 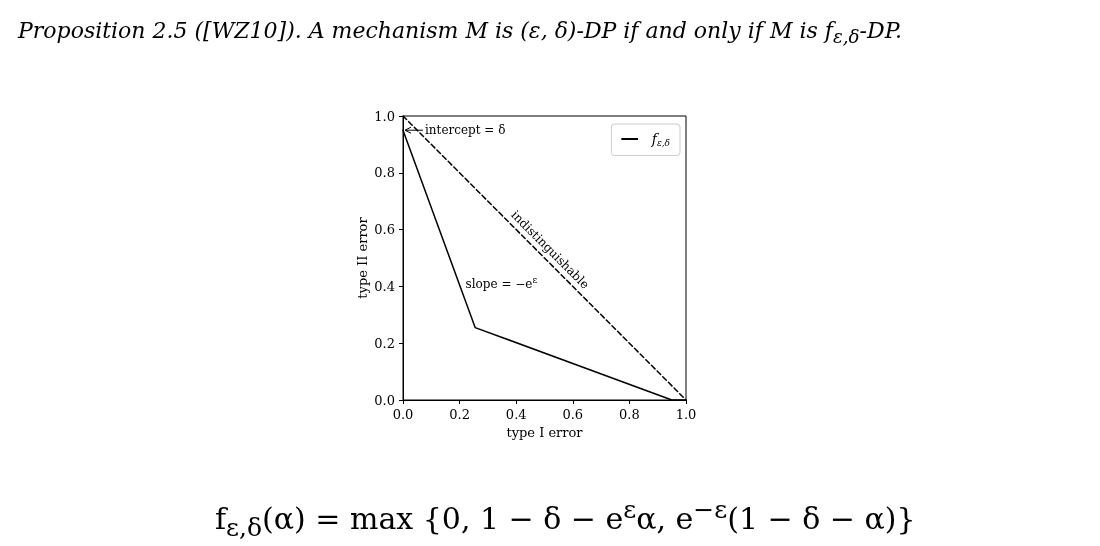 I want to click on y-tick-label: 0.4, so click(x=384, y=286).